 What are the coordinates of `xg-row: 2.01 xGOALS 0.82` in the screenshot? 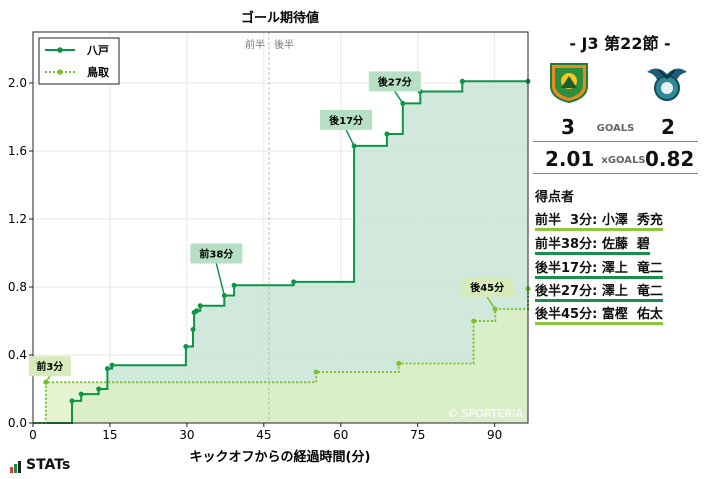 It's located at (615, 160).